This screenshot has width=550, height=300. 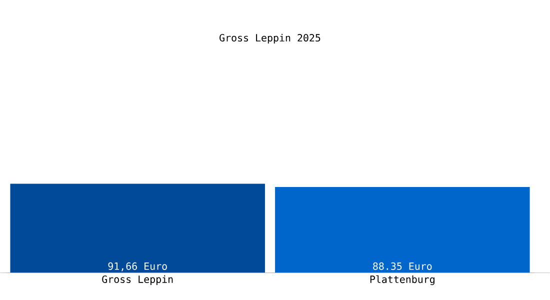 I want to click on chart-title: Gross Leppin 2025, so click(x=270, y=39).